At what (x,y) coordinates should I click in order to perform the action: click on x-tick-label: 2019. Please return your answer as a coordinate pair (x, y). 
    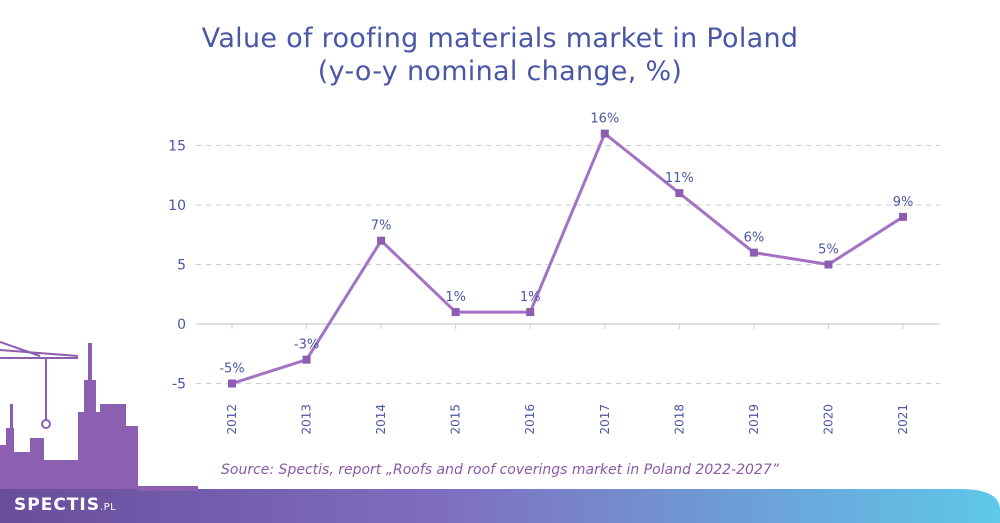
    Looking at the image, I should click on (754, 419).